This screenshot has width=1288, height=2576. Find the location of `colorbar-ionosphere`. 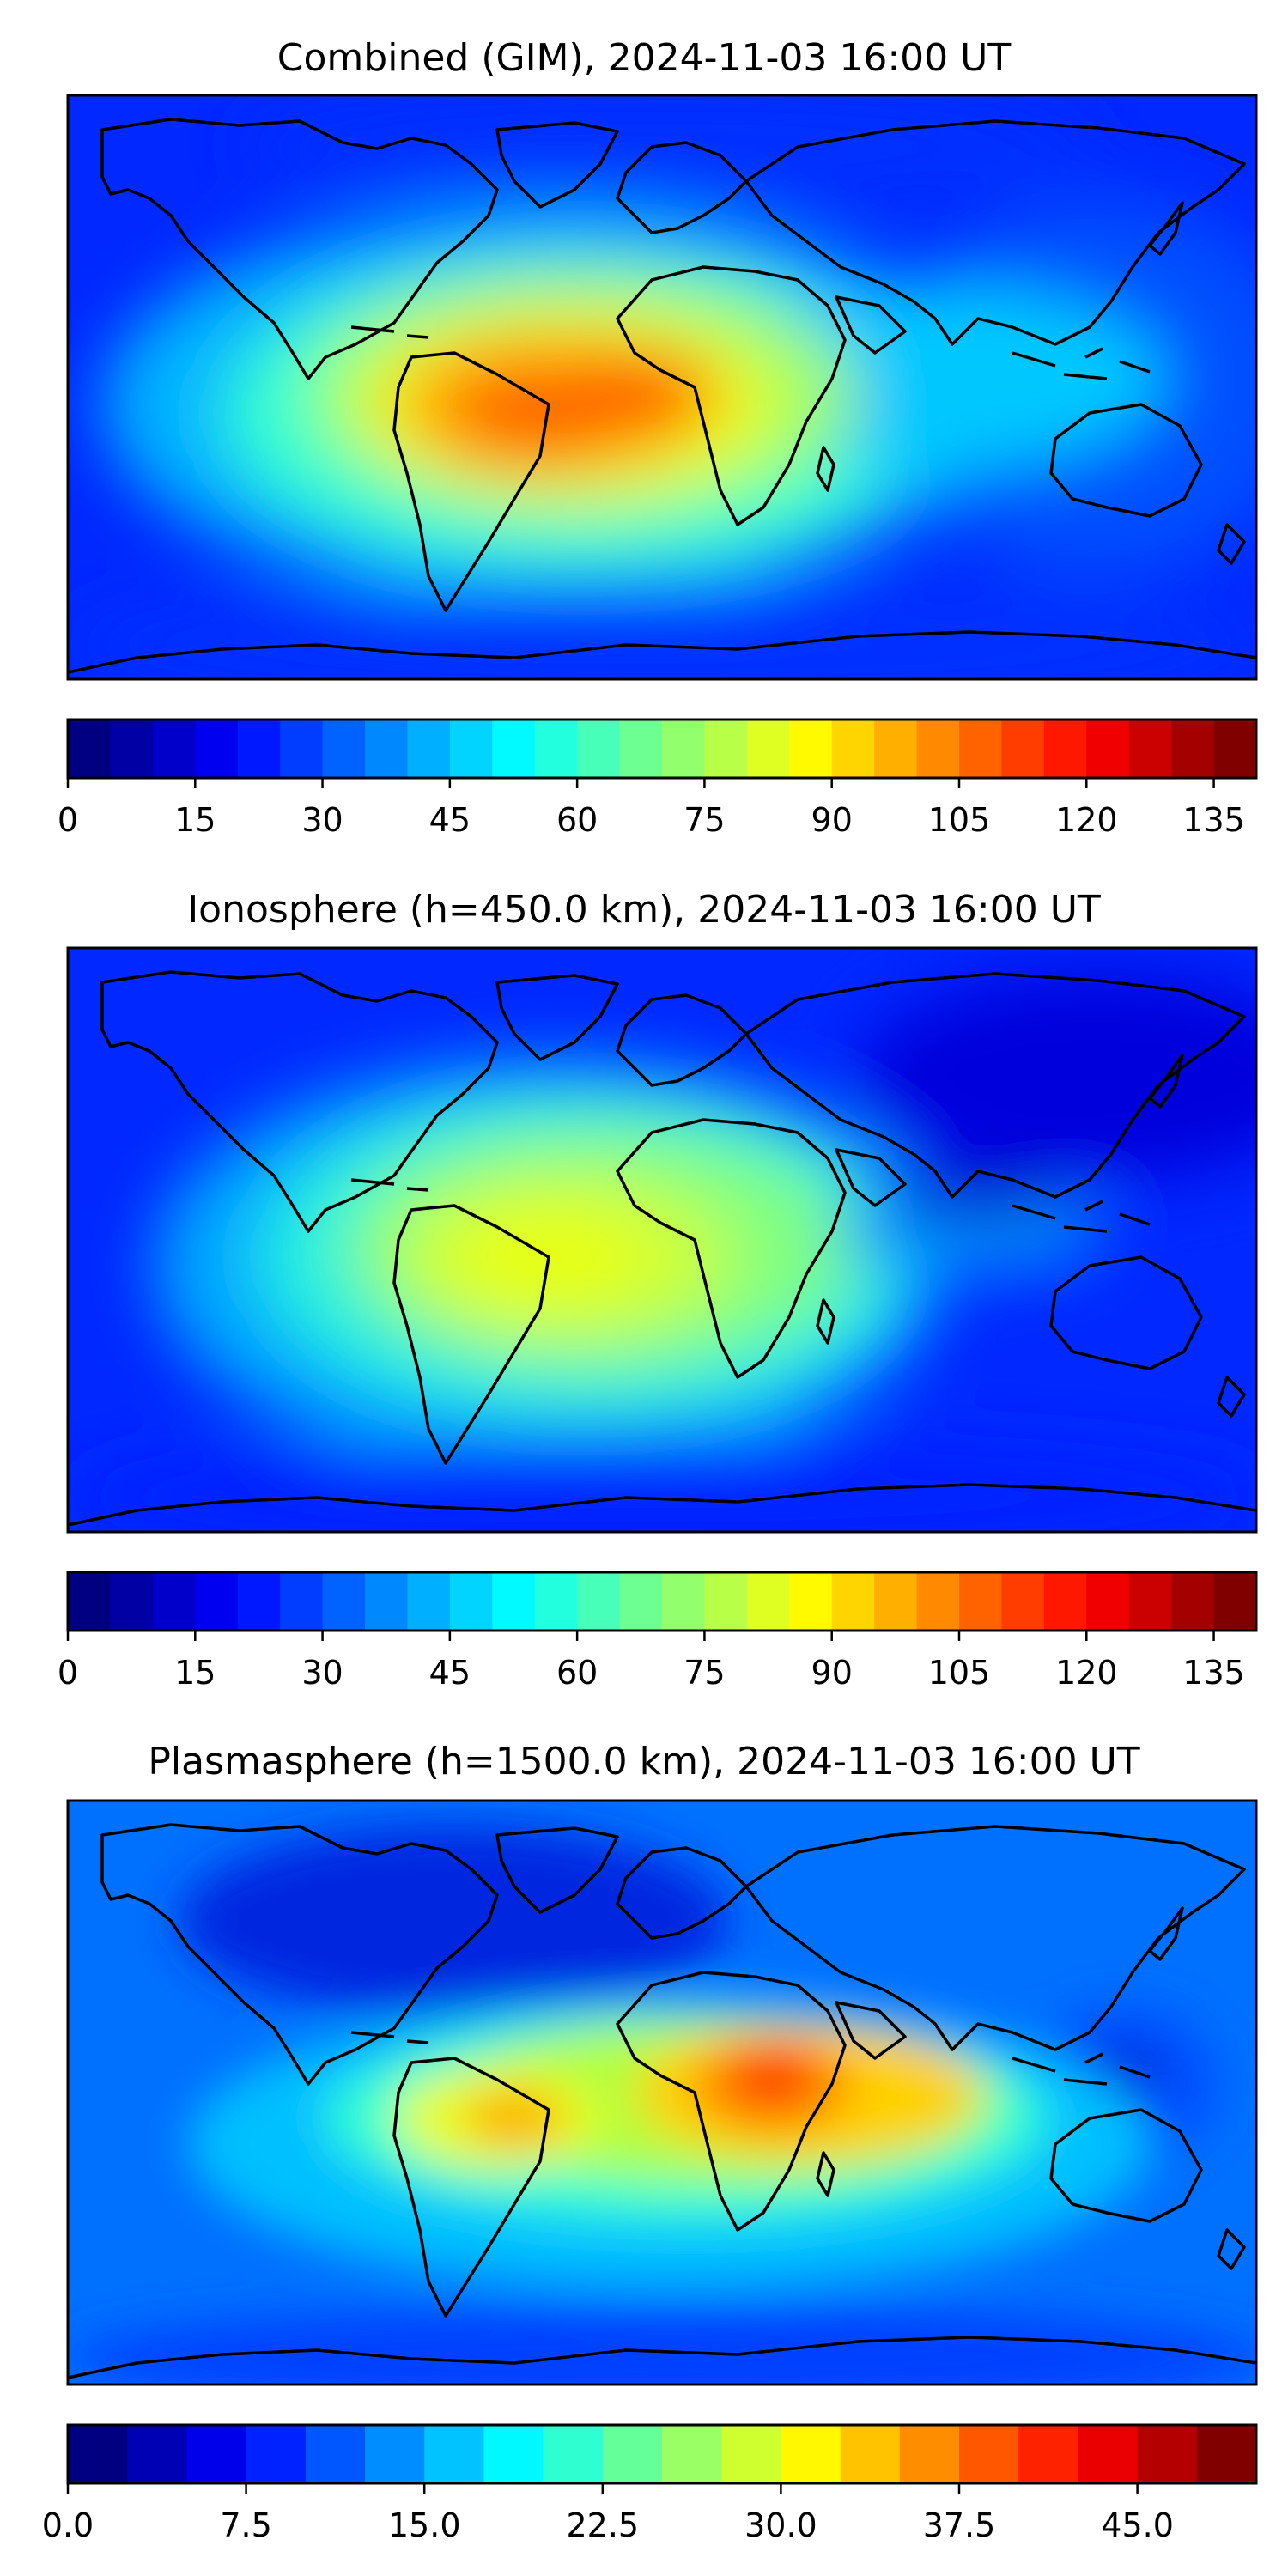

colorbar-ionosphere is located at coordinates (662, 1606).